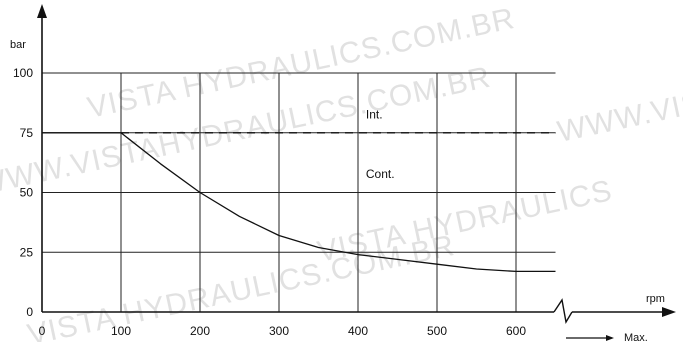 This screenshot has width=683, height=342. I want to click on x-axis-max-label: Max., so click(636, 337).